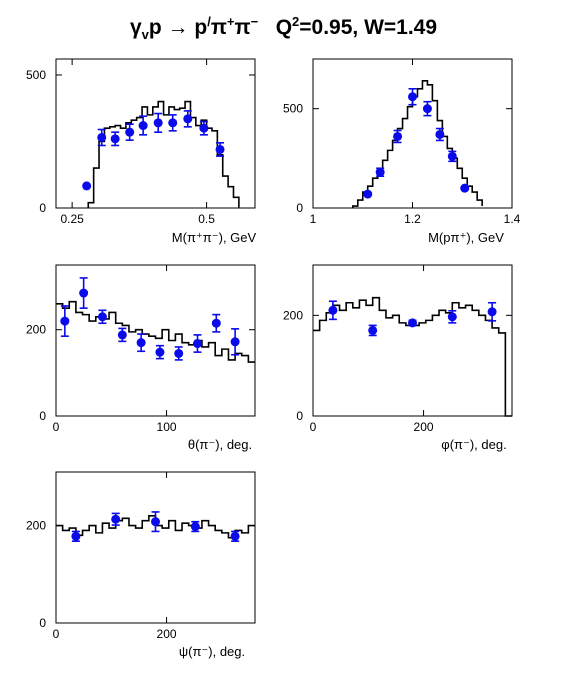 This screenshot has height=680, width=567. What do you see at coordinates (313, 219) in the screenshot?
I see `x-tick-label: 1` at bounding box center [313, 219].